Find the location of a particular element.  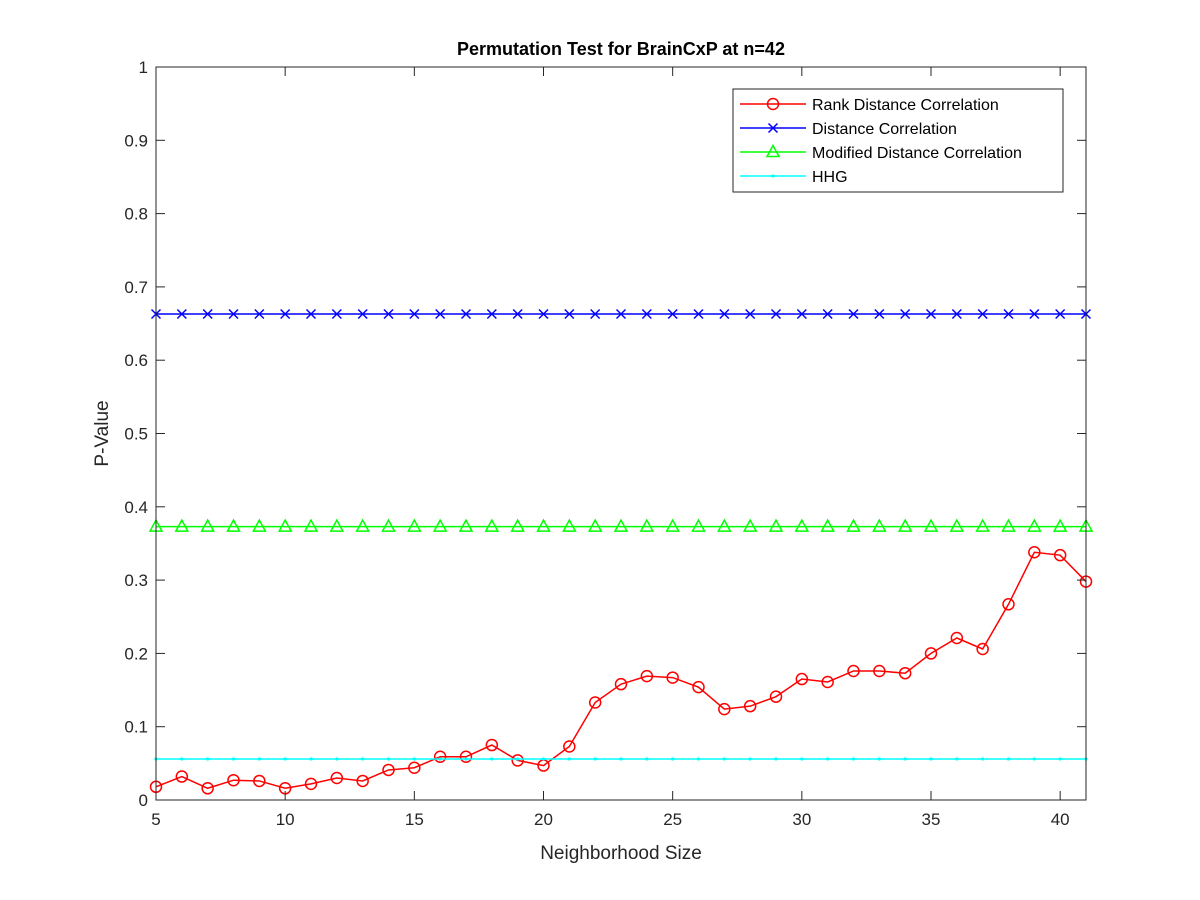

y-tick-label-6: 0.5 is located at coordinates (136, 434).